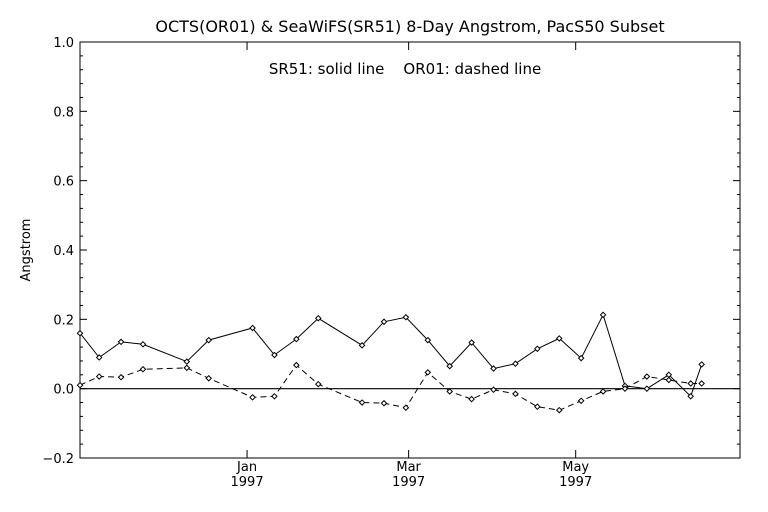 Image resolution: width=768 pixels, height=512 pixels. What do you see at coordinates (575, 467) in the screenshot?
I see `x-tick-month: May` at bounding box center [575, 467].